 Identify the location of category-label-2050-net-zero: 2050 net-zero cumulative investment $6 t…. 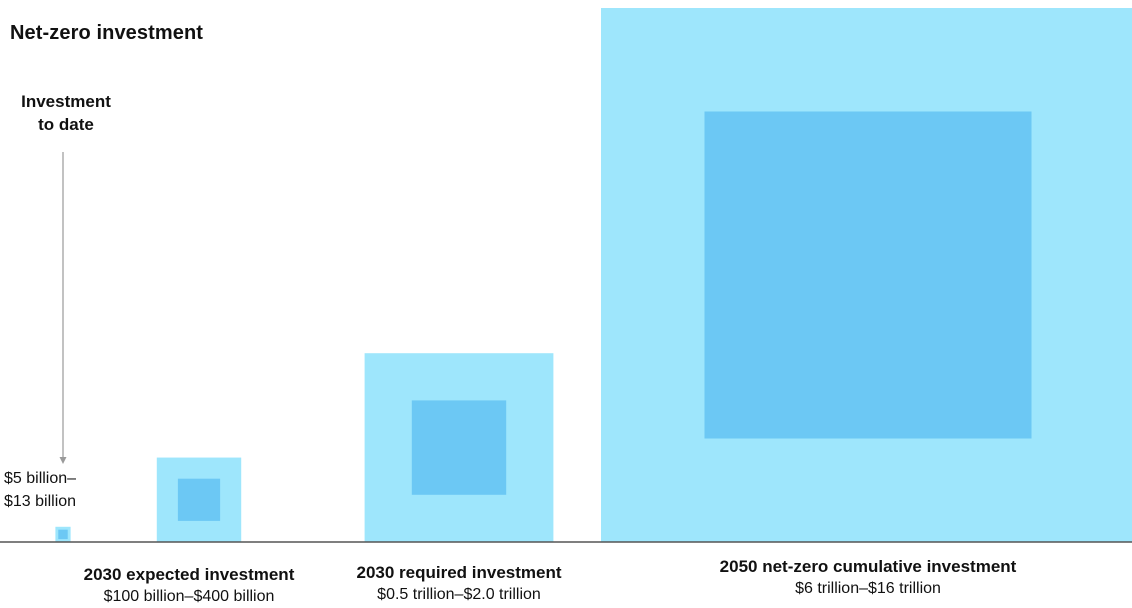
(868, 578).